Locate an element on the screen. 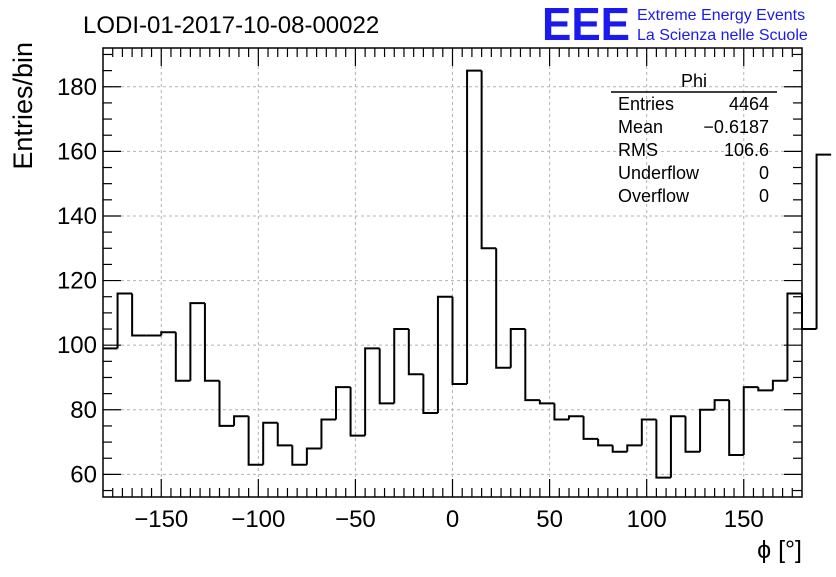 The width and height of the screenshot is (836, 577). stats-label-1: Mean is located at coordinates (640, 127).